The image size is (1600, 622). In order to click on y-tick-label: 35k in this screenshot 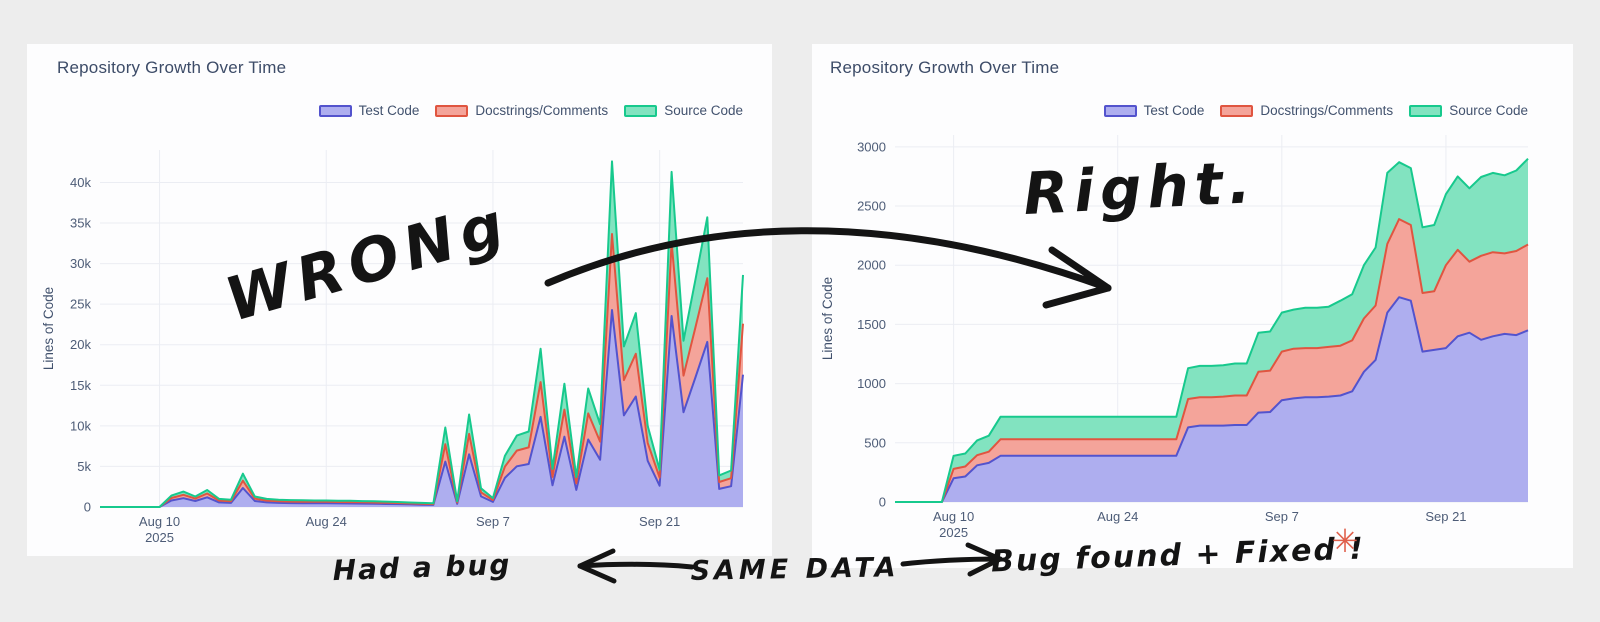, I will do `click(80, 223)`.